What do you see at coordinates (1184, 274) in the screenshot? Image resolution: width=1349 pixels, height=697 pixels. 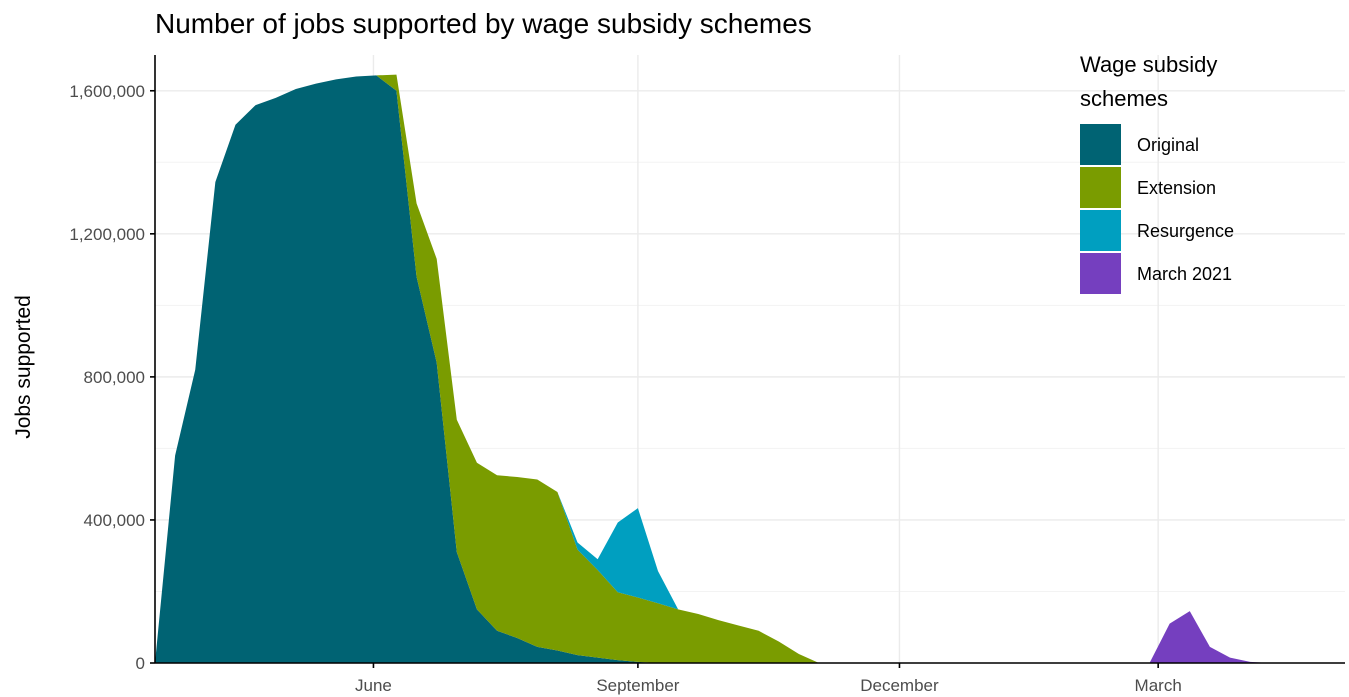 I see `legend-label-march-2021: March 2021` at bounding box center [1184, 274].